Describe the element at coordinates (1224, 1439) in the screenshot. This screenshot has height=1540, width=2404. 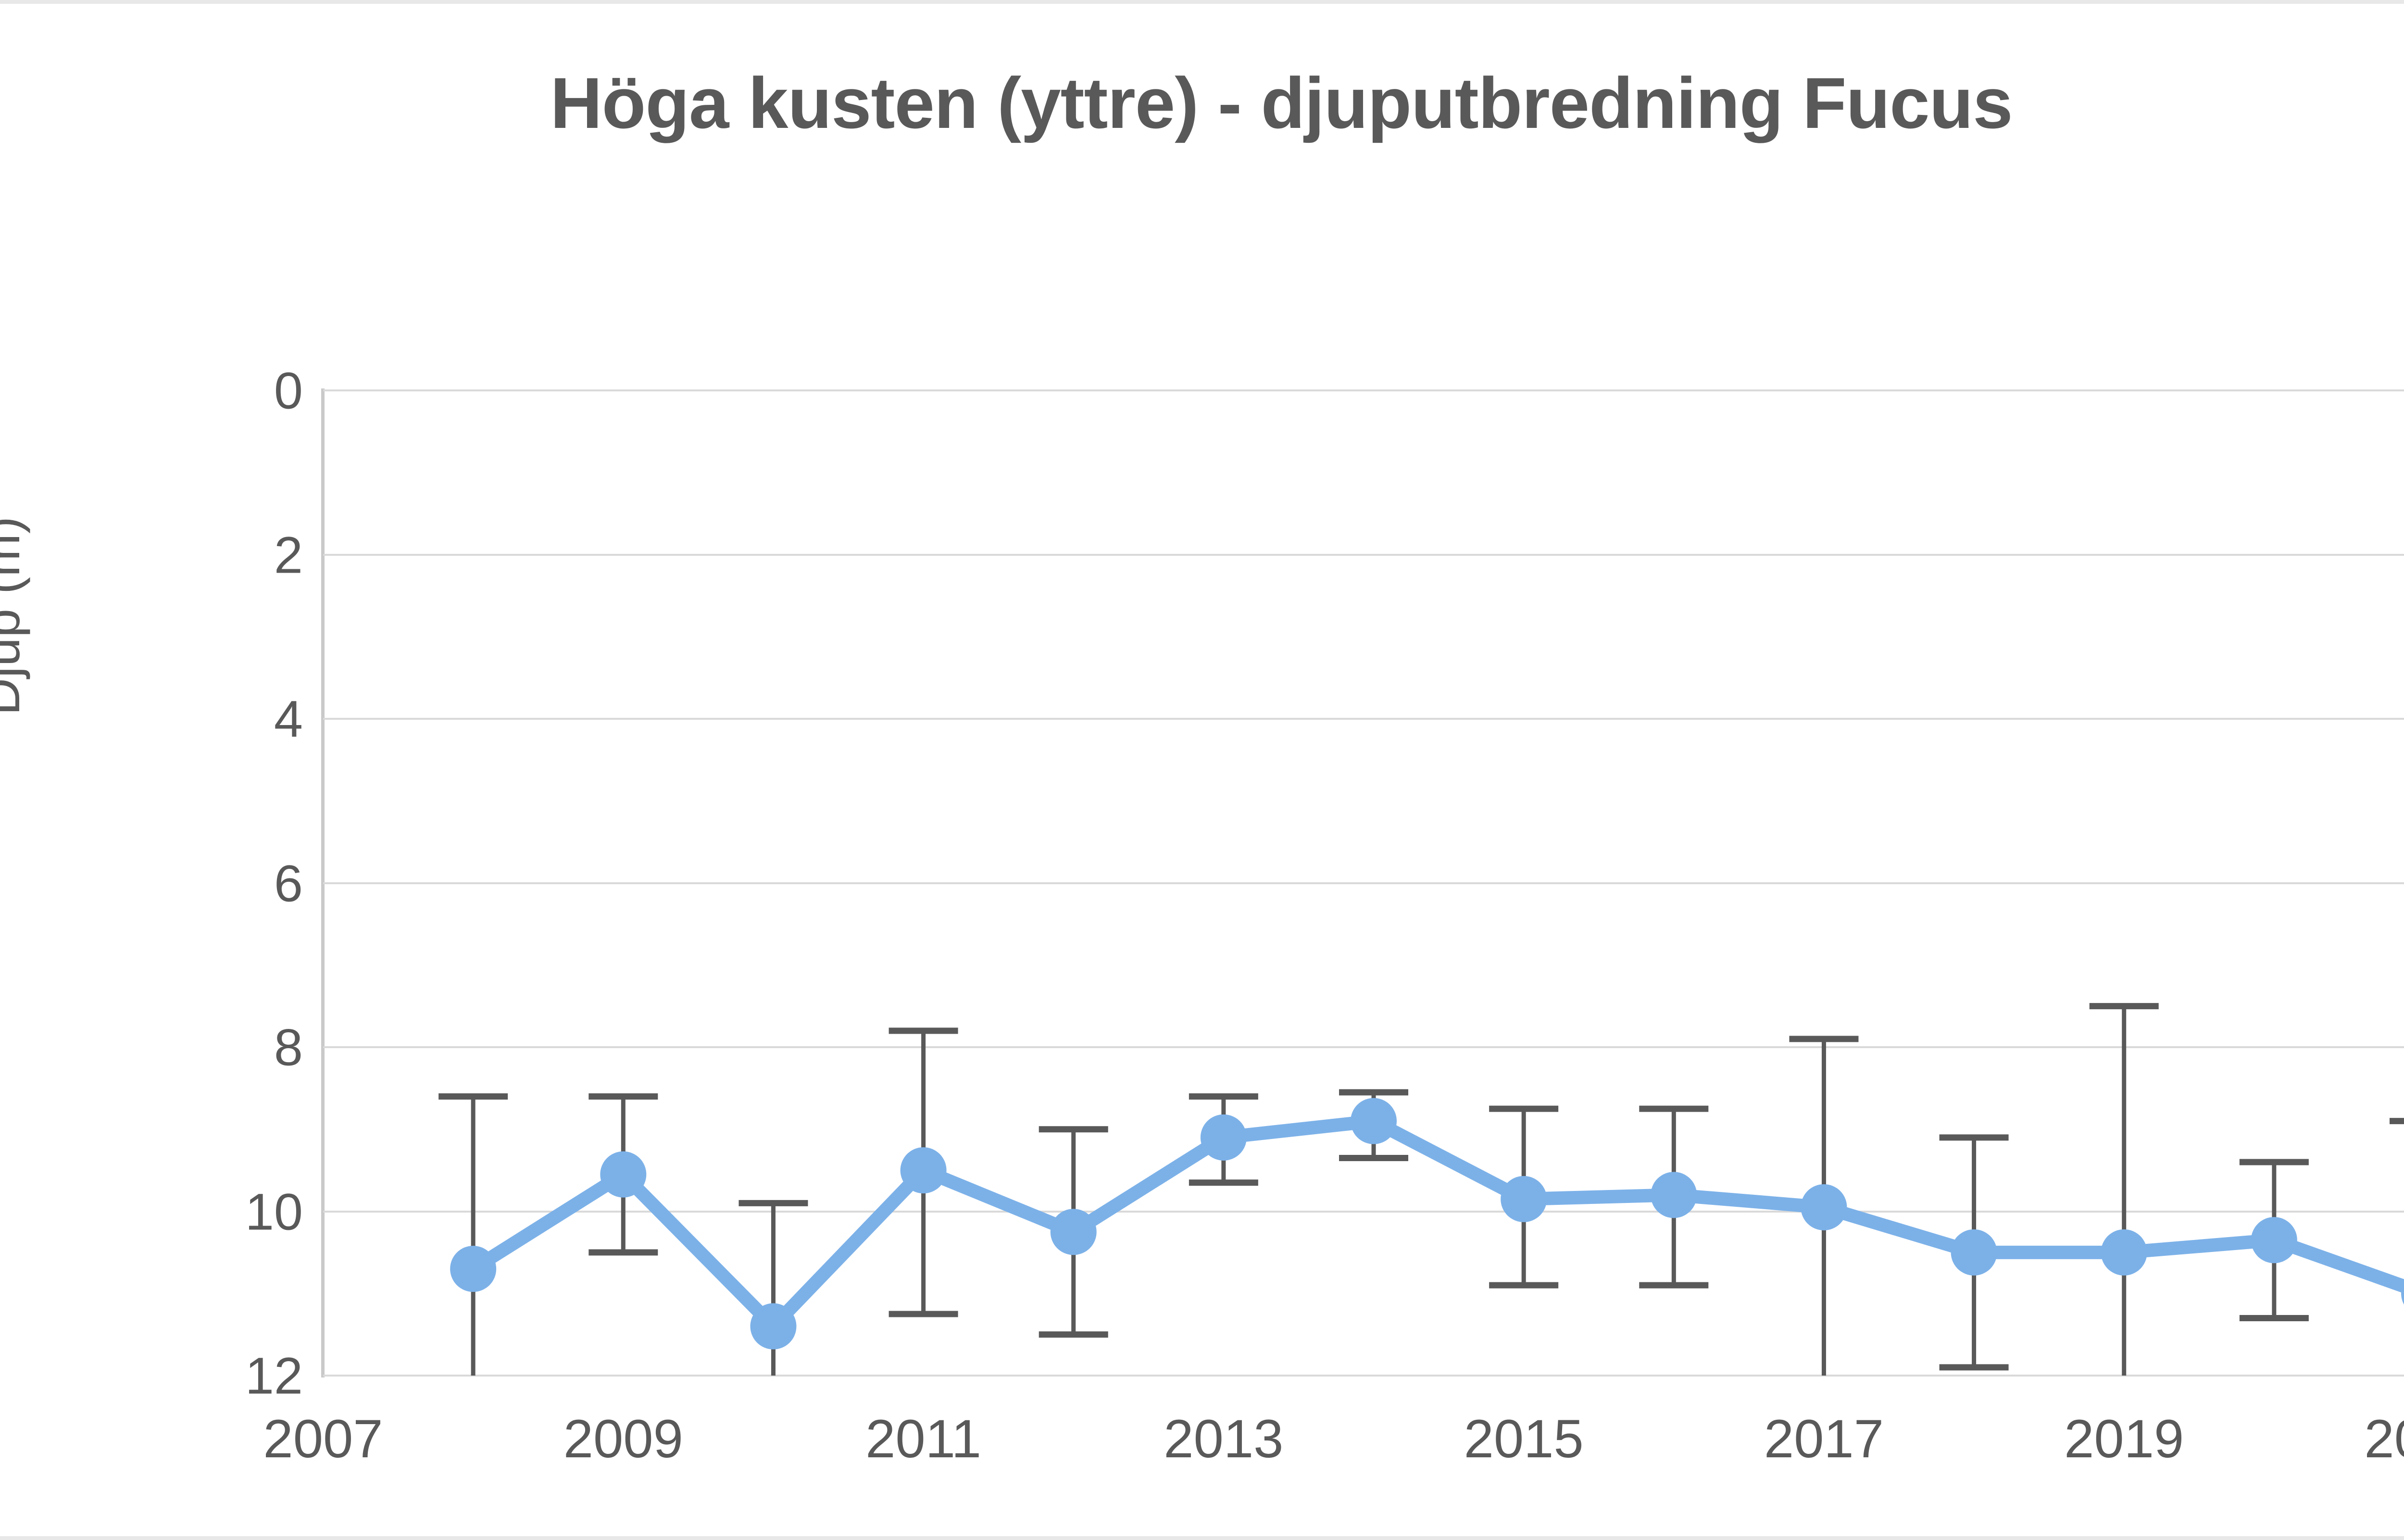
I see `x-axis-tick-label: 2013` at that location.